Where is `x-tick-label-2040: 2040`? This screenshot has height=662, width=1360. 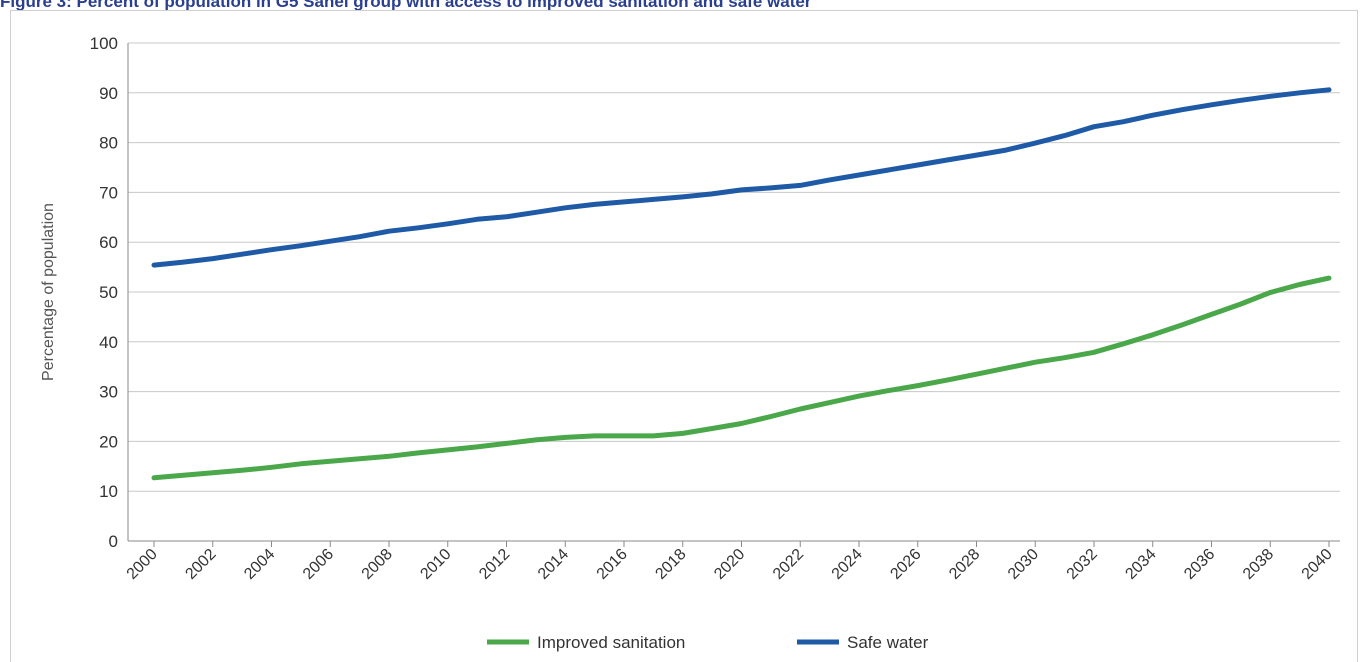 x-tick-label-2040: 2040 is located at coordinates (1317, 564).